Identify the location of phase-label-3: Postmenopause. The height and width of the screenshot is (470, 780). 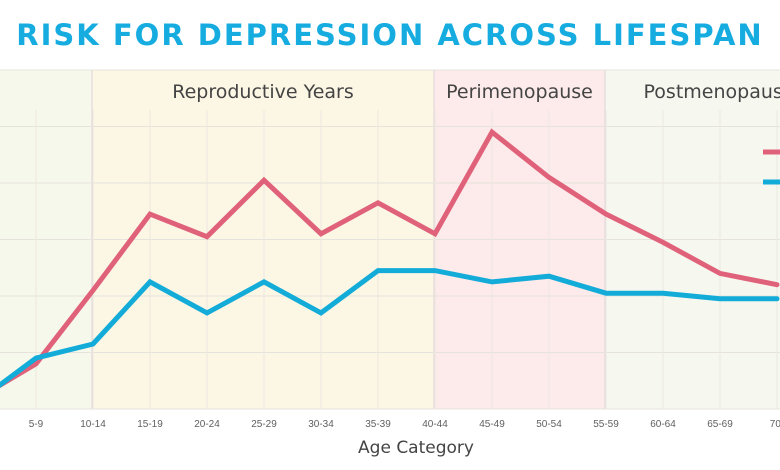
(712, 92).